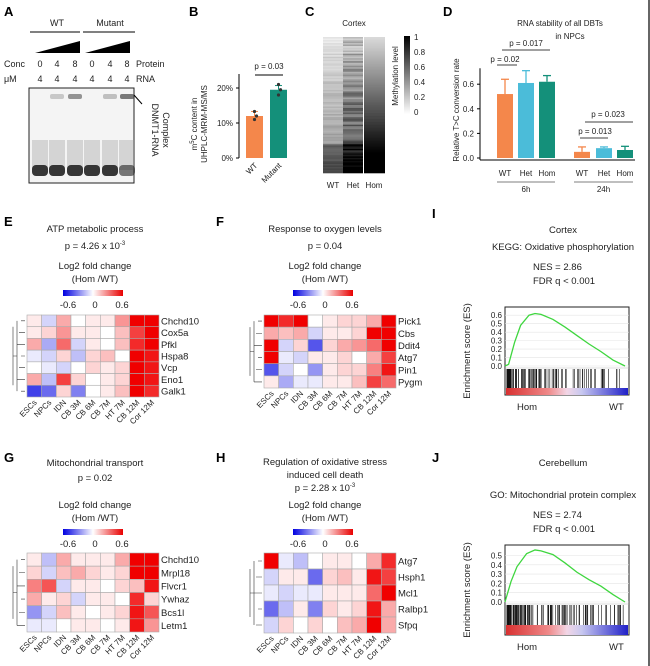 Image resolution: width=650 pixels, height=666 pixels. I want to click on methylation-heatmap: WT Het Hom, so click(354, 113).